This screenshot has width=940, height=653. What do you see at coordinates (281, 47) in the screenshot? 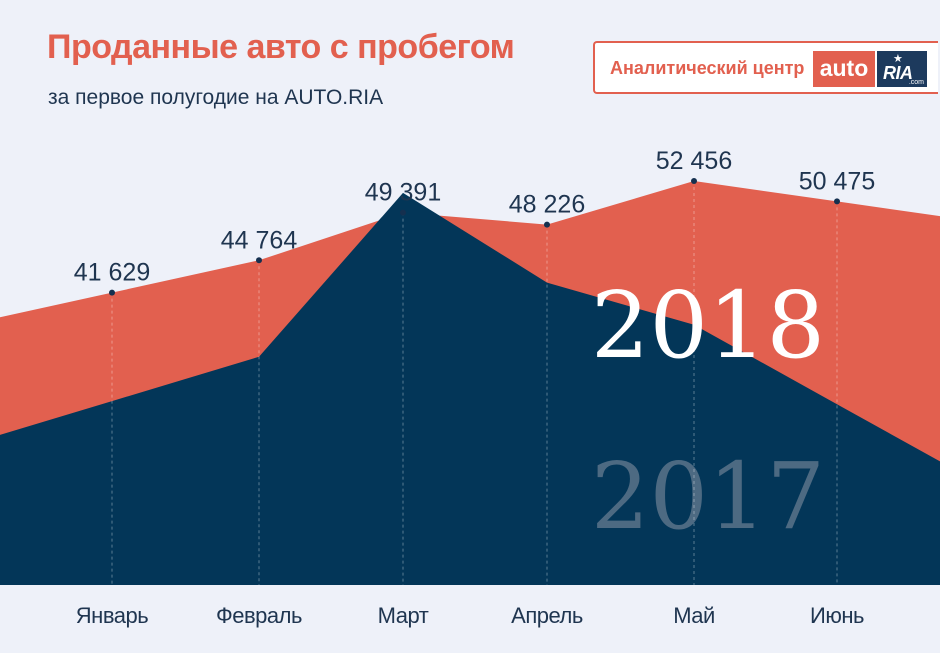
I see `chart-title: Проданные авто с пробегом` at bounding box center [281, 47].